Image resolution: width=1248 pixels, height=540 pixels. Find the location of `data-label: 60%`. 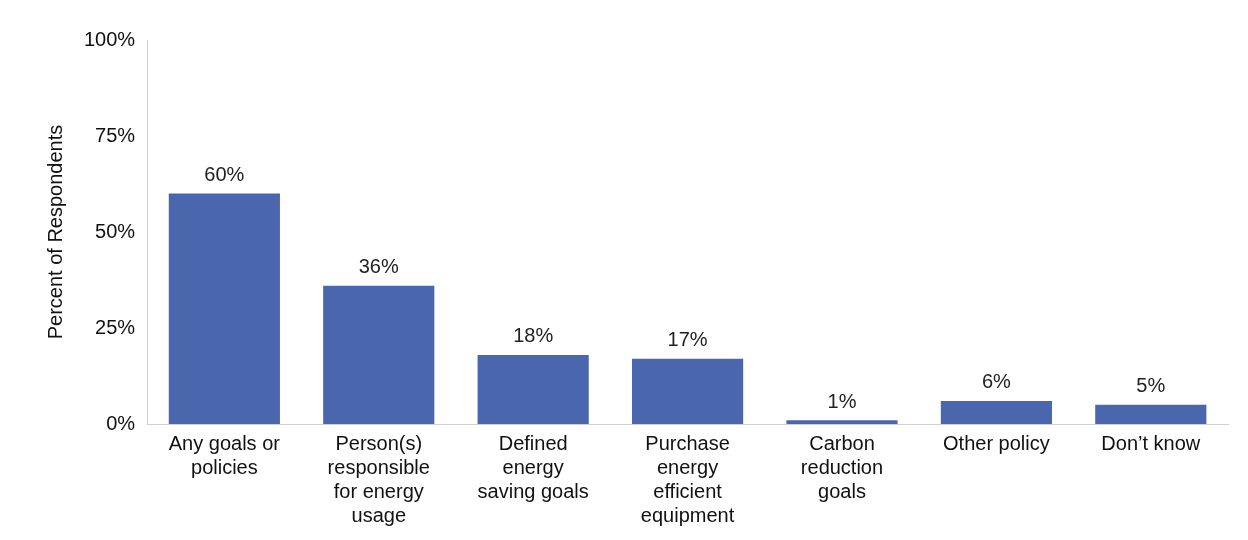

data-label: 60% is located at coordinates (224, 174).